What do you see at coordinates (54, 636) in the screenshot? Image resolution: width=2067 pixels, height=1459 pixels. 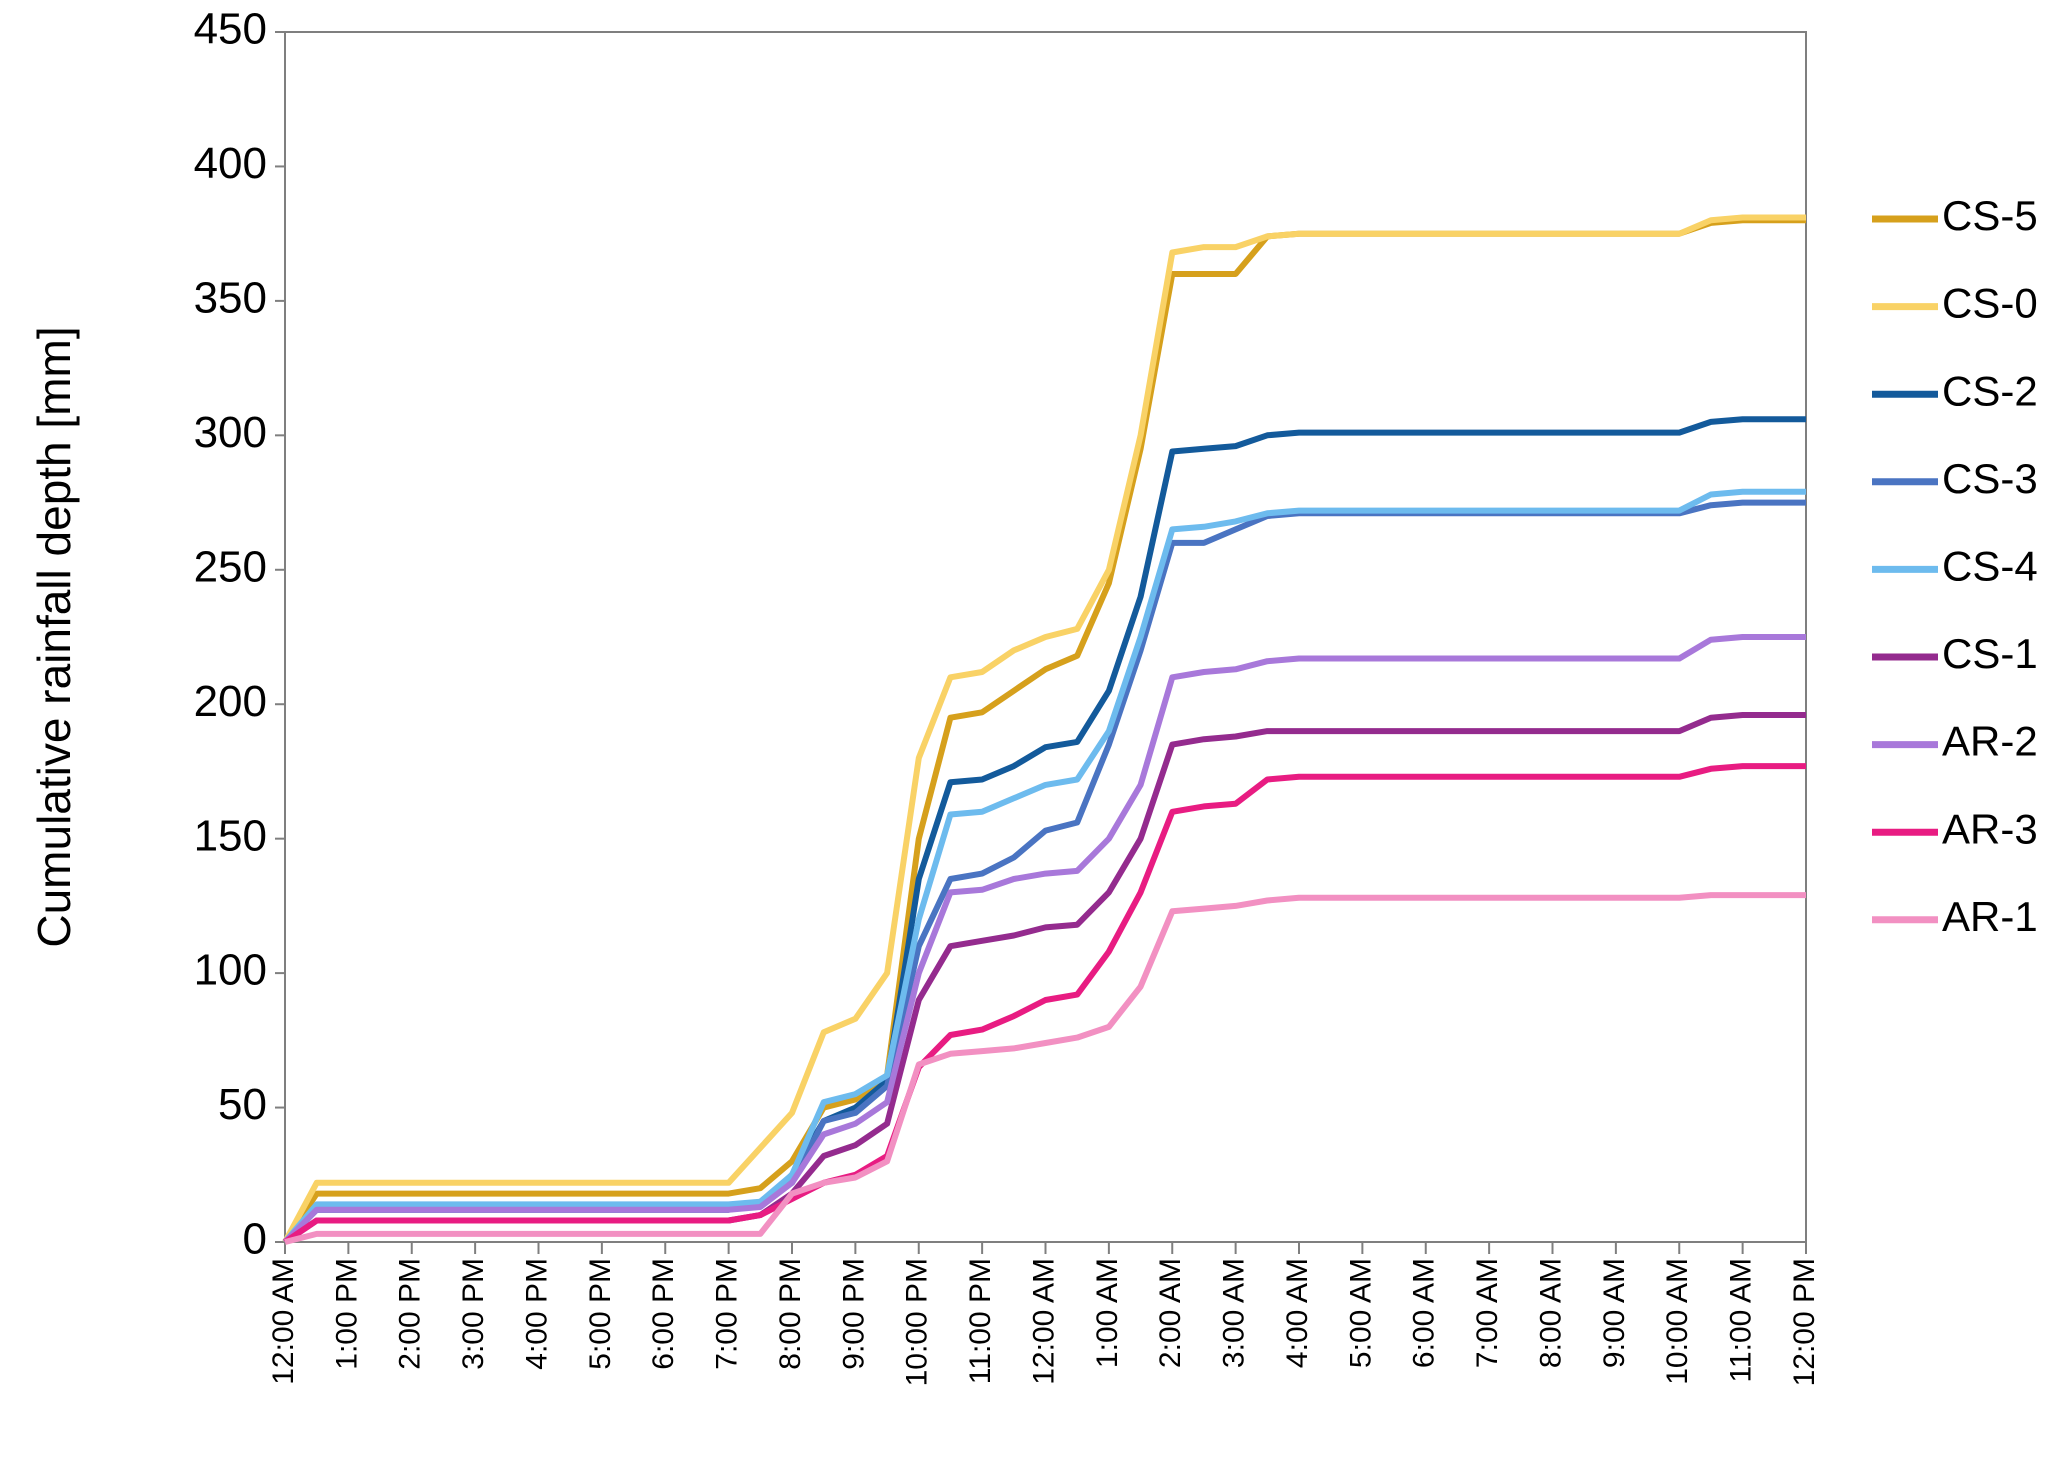 I see `y-axis-title: Cumulative rainfall depth [mm]` at bounding box center [54, 636].